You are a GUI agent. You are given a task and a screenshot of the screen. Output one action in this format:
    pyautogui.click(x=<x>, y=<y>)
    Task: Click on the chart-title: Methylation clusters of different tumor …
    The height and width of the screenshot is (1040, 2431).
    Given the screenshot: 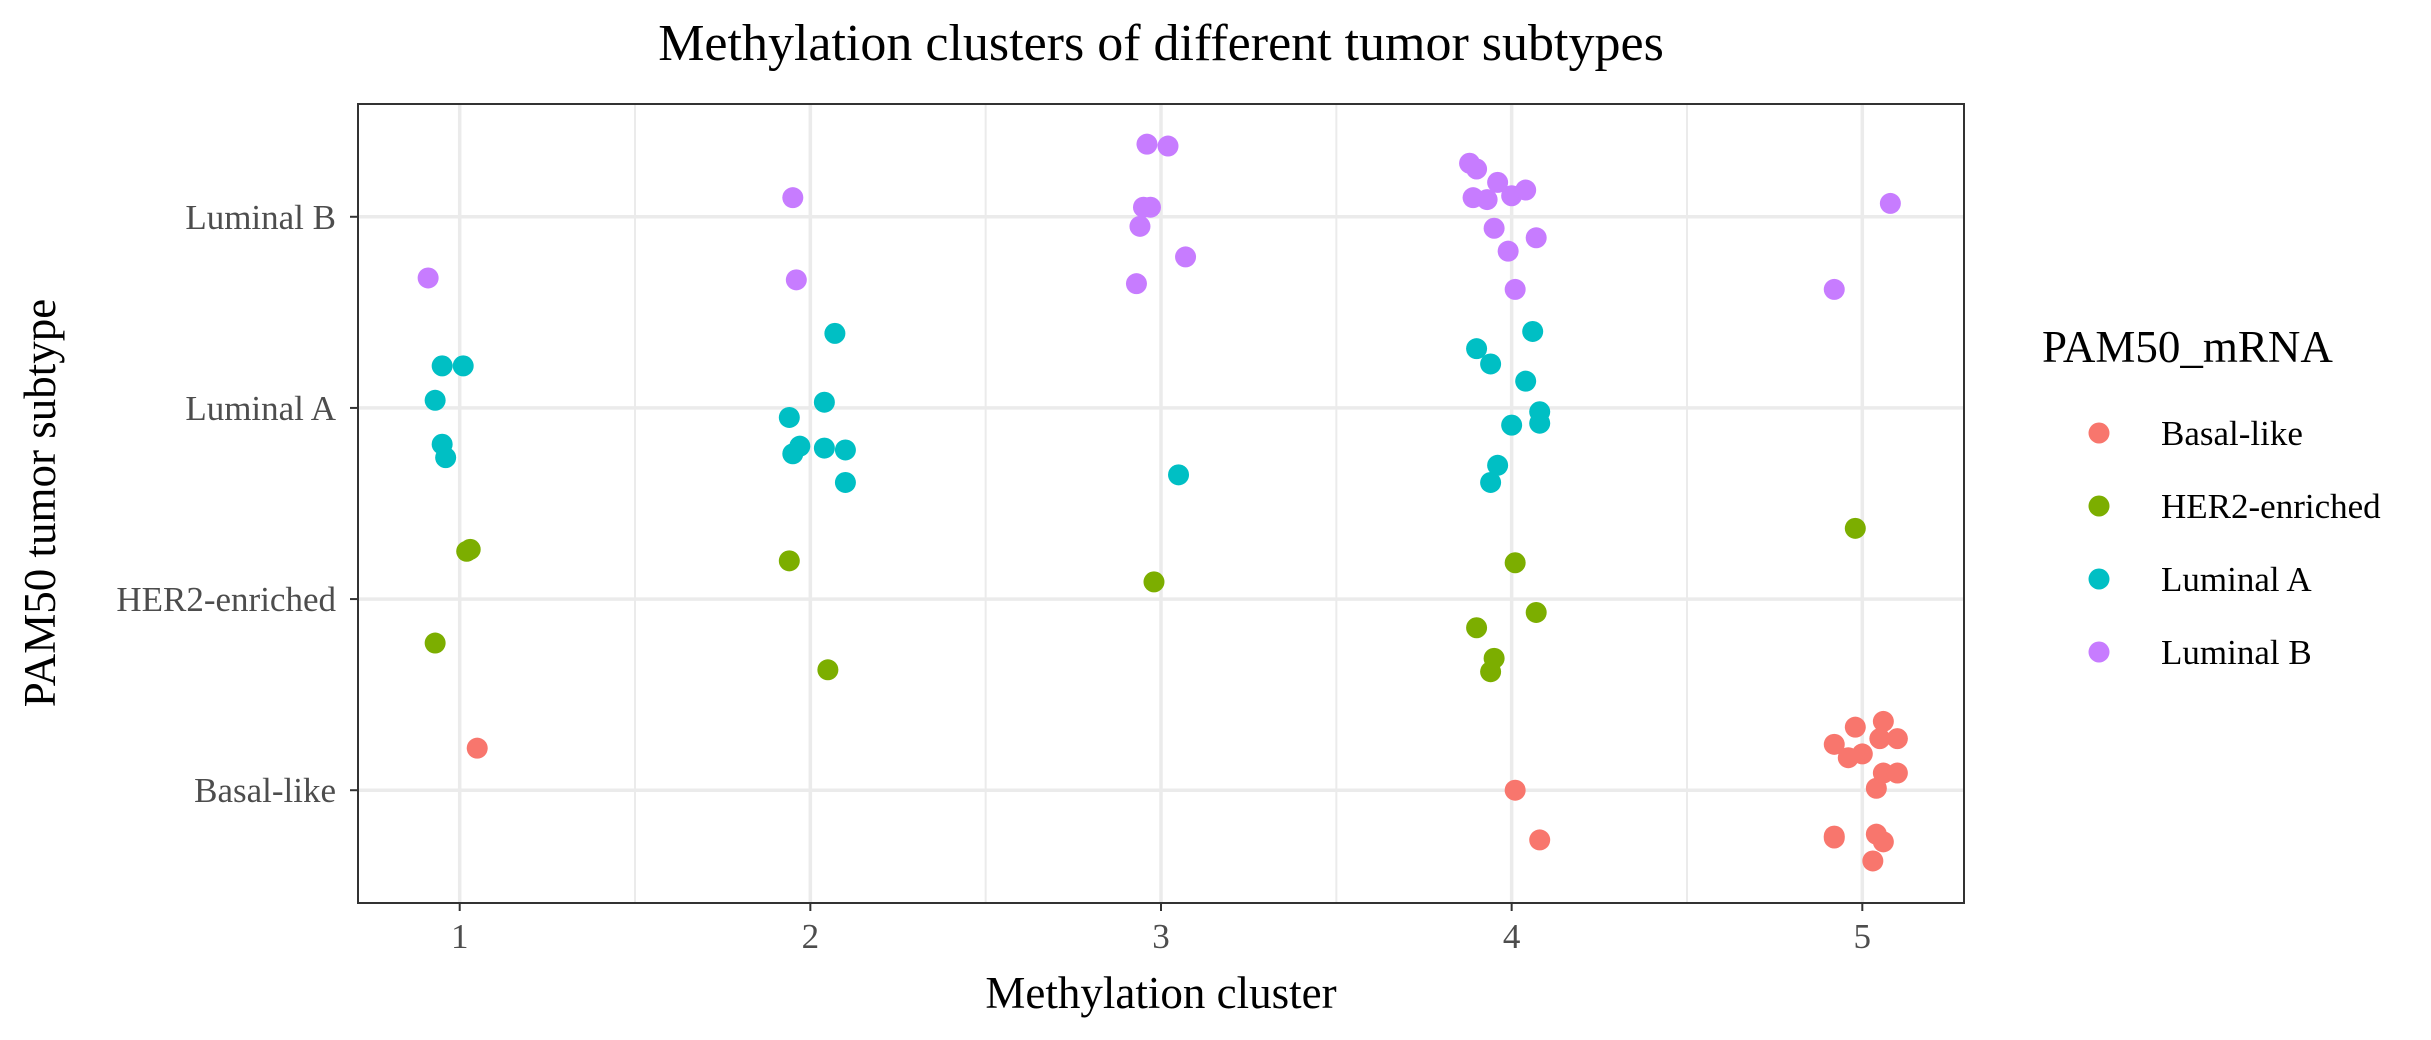 What is the action you would take?
    pyautogui.click(x=1161, y=43)
    